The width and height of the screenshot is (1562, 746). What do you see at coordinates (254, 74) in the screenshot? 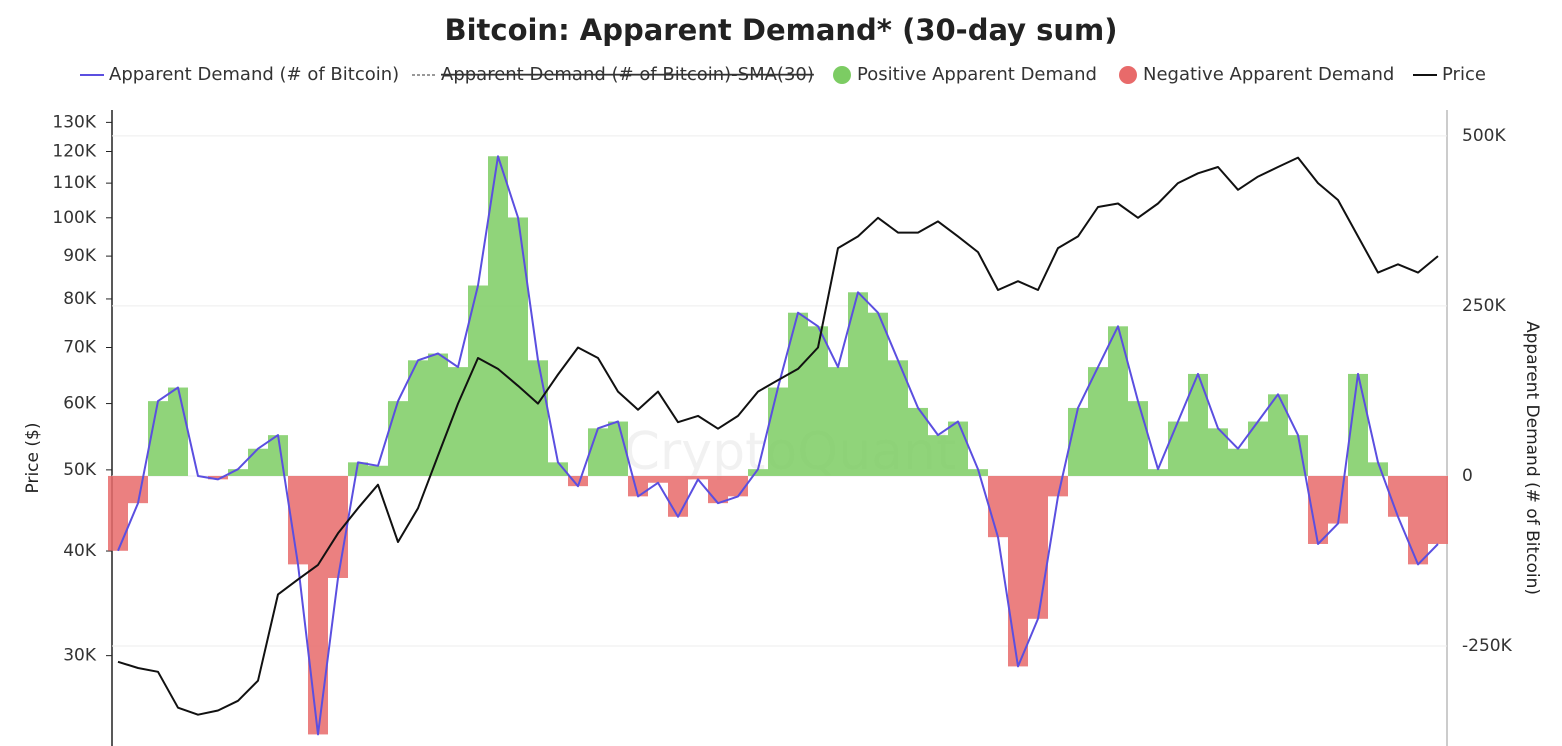
I see `legend-label: Apparent Demand (# of Bitcoin)` at bounding box center [254, 74].